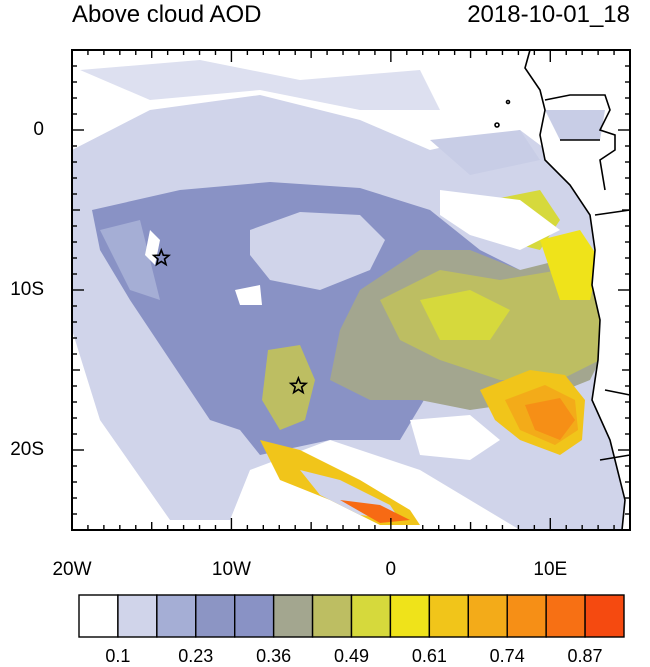 The width and height of the screenshot is (650, 667). What do you see at coordinates (429, 656) in the screenshot?
I see `colorbar-label: 0.61` at bounding box center [429, 656].